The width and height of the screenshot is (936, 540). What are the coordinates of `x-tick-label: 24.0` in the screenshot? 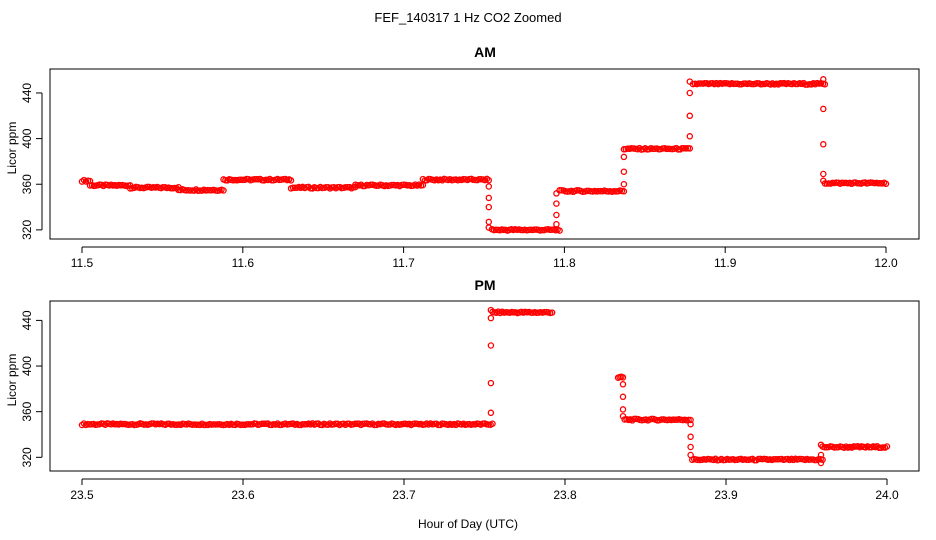 It's located at (887, 495).